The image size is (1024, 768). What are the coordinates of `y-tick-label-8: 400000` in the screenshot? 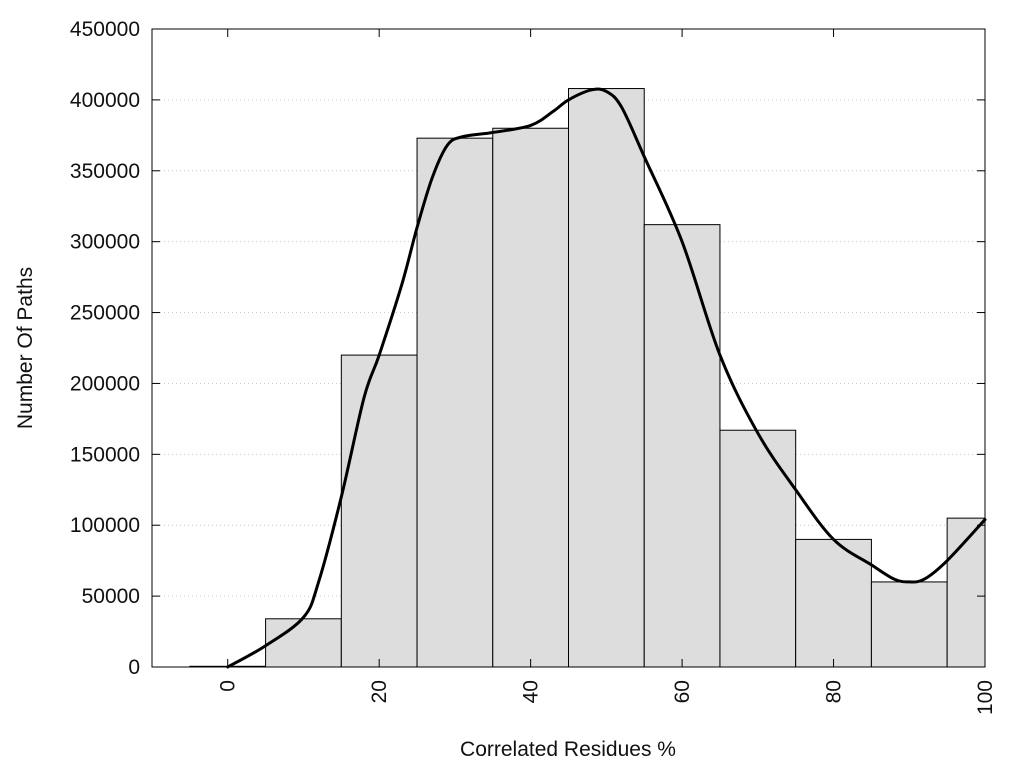 It's located at (105, 100).